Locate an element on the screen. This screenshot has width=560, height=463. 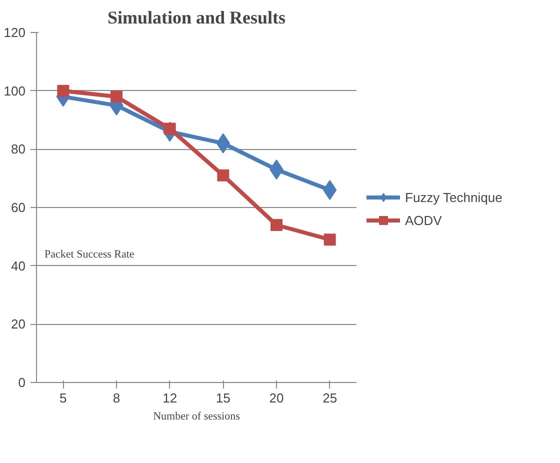
y-tick-label: 20 is located at coordinates (18, 324).